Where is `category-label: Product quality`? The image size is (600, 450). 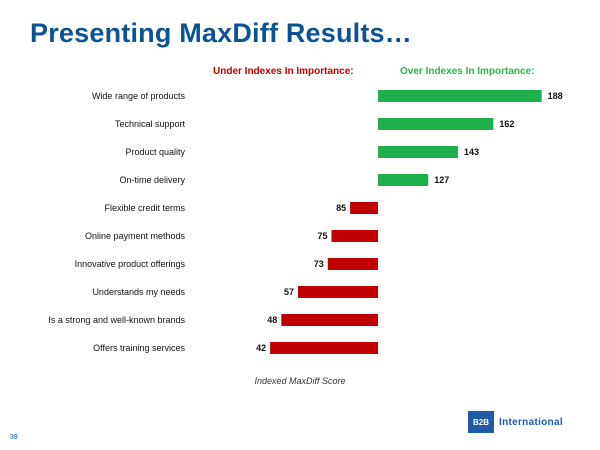 category-label: Product quality is located at coordinates (155, 152).